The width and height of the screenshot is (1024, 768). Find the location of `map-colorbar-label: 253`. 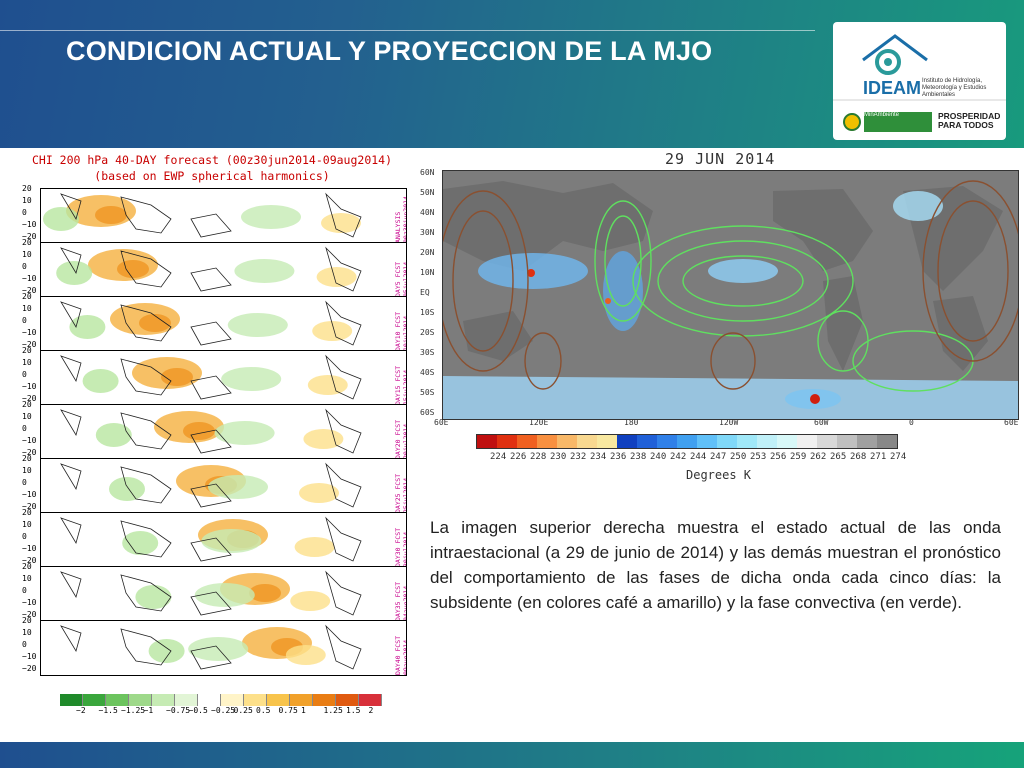

map-colorbar-label: 253 is located at coordinates (758, 457).